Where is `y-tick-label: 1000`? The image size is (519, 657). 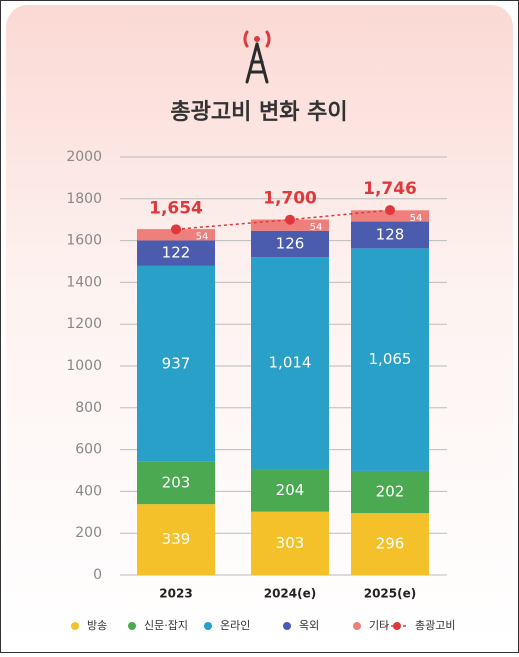
y-tick-label: 1000 is located at coordinates (84, 366).